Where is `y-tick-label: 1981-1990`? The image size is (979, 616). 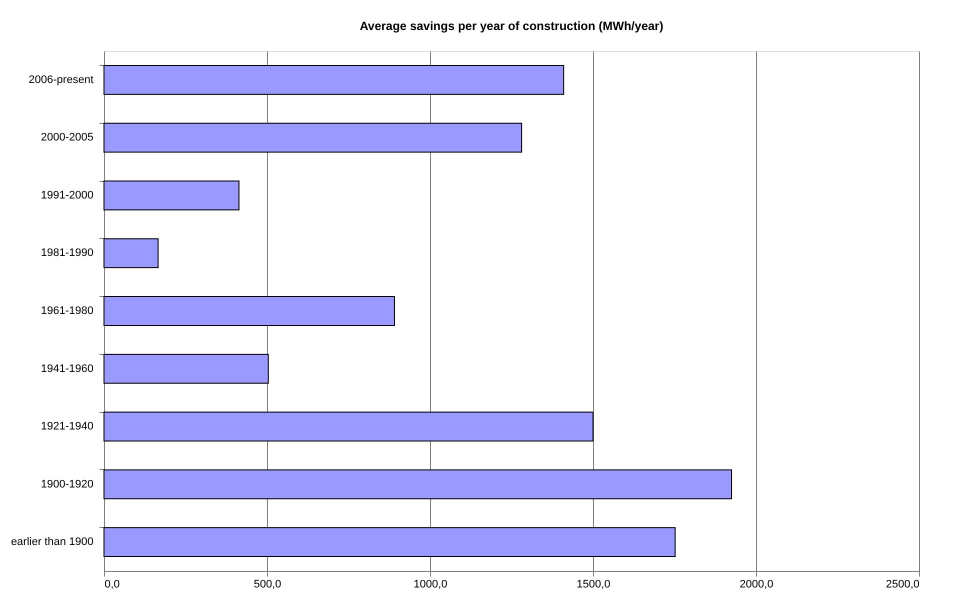 y-tick-label: 1981-1990 is located at coordinates (67, 253).